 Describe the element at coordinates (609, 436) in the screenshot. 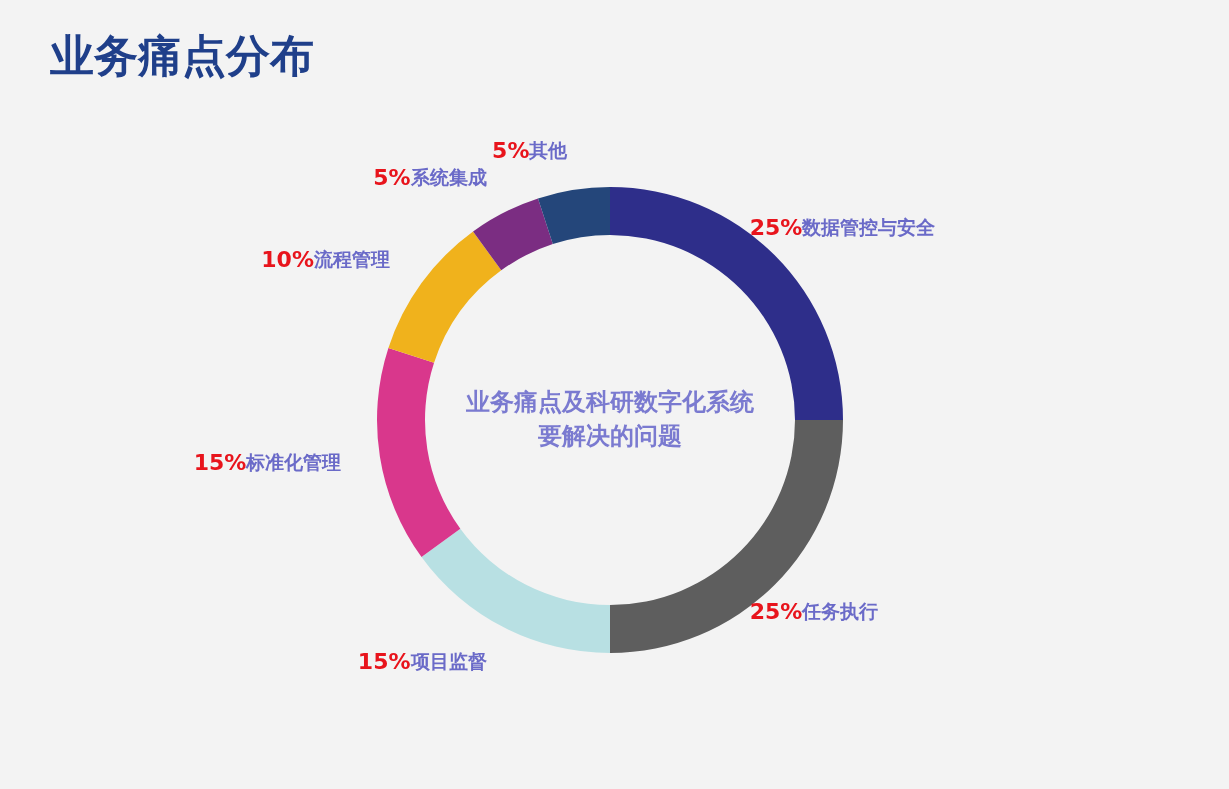

I see `text: 要解决的问题` at that location.